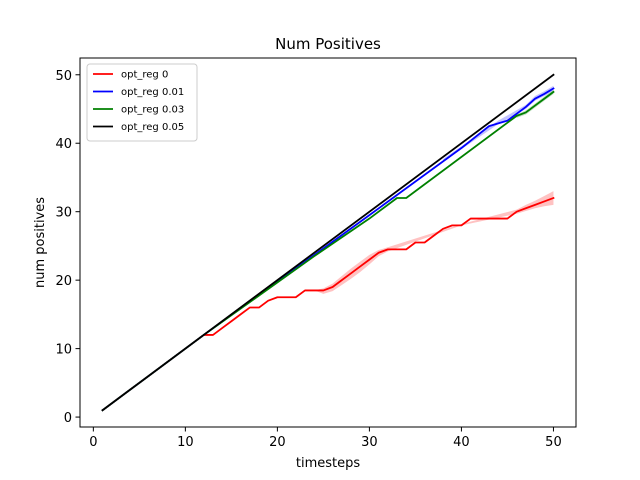  I want to click on x-tick-label: 30, so click(369, 442).